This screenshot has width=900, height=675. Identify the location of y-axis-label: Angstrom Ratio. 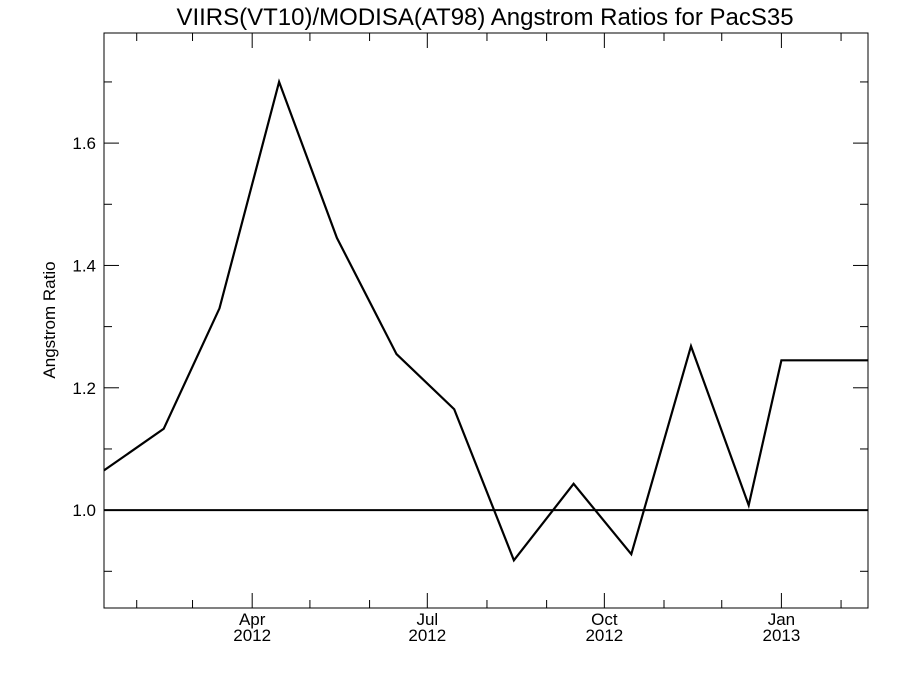
(49, 319).